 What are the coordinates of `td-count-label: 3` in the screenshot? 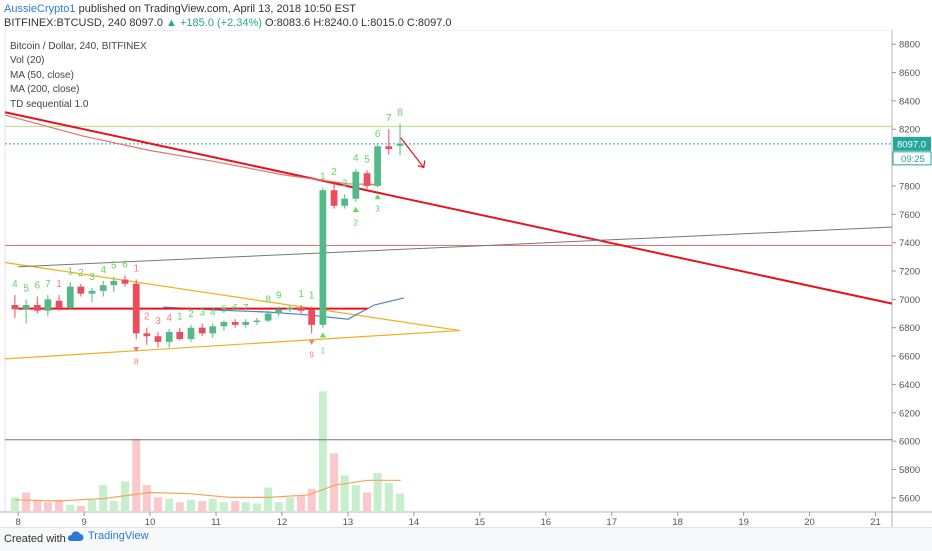 It's located at (158, 321).